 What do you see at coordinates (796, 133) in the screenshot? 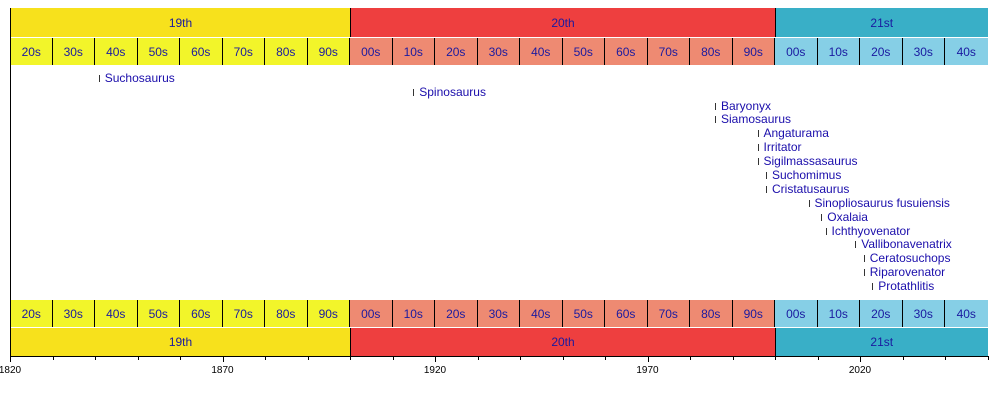
I see `event-name: Angaturama` at bounding box center [796, 133].